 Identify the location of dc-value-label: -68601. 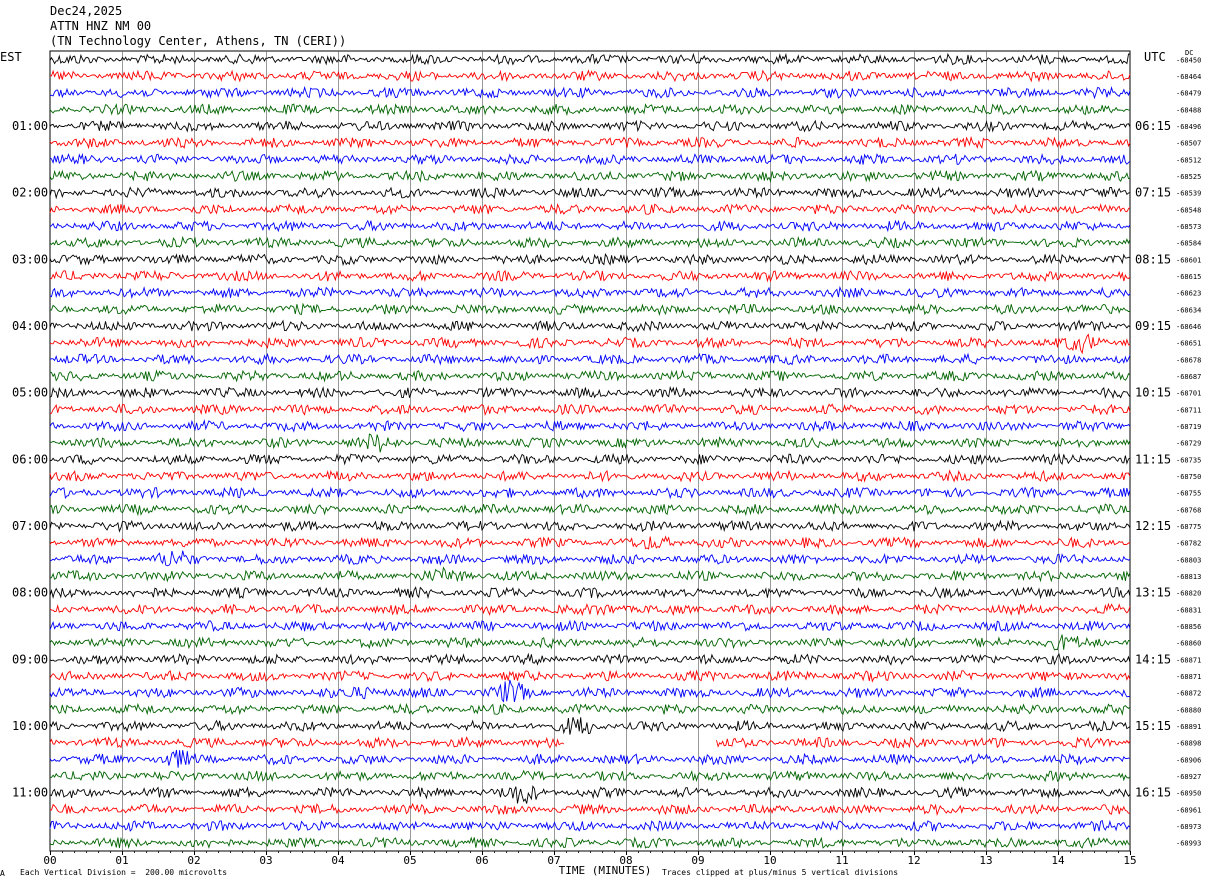
(1188, 260).